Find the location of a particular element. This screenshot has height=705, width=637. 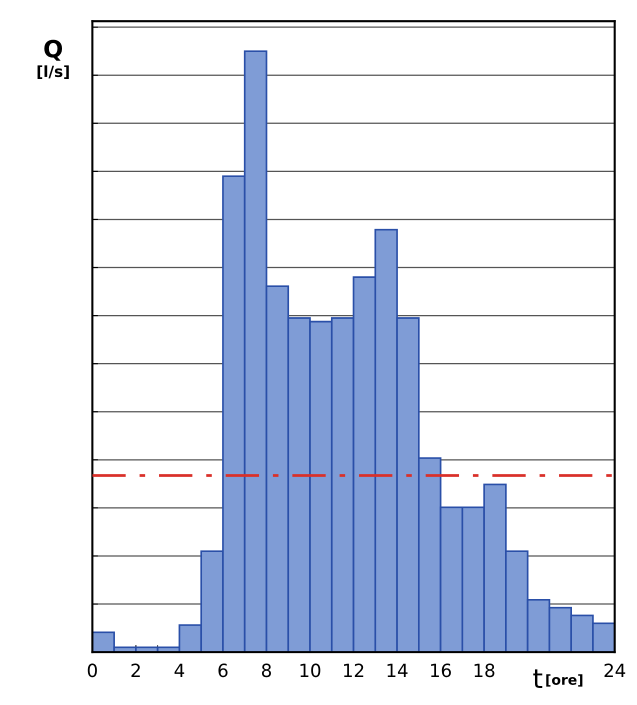

x-tick-label: 12 is located at coordinates (354, 670).